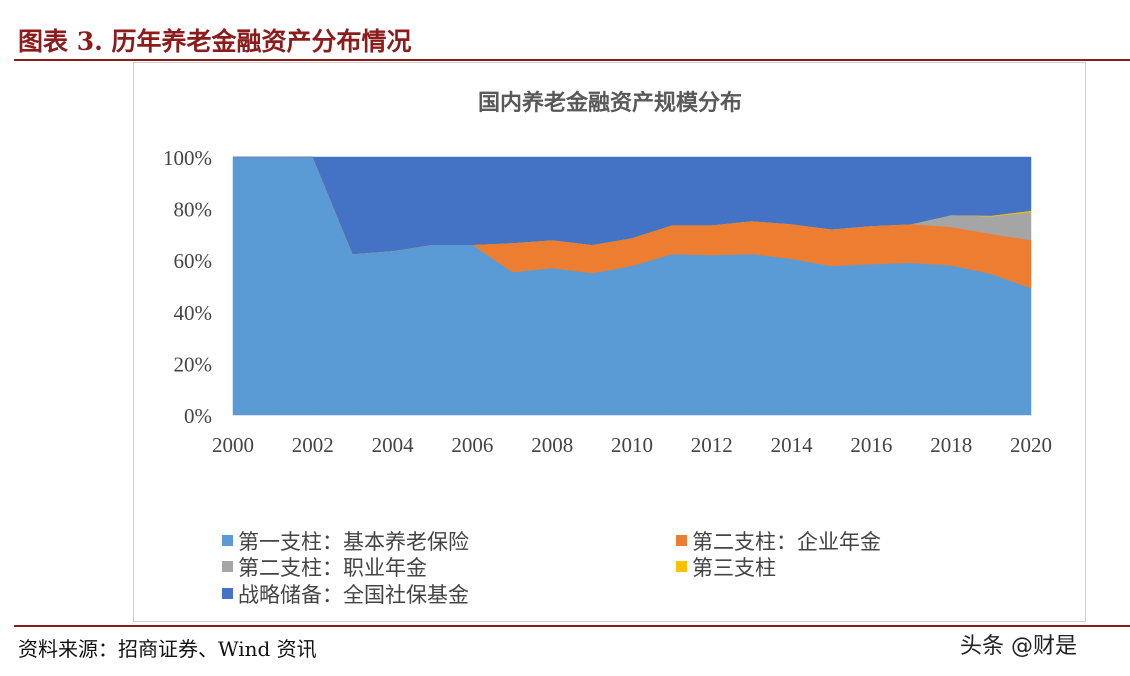 This screenshot has height=676, width=1130. I want to click on legend-label: 第一支柱：基本养老保险, so click(353, 542).